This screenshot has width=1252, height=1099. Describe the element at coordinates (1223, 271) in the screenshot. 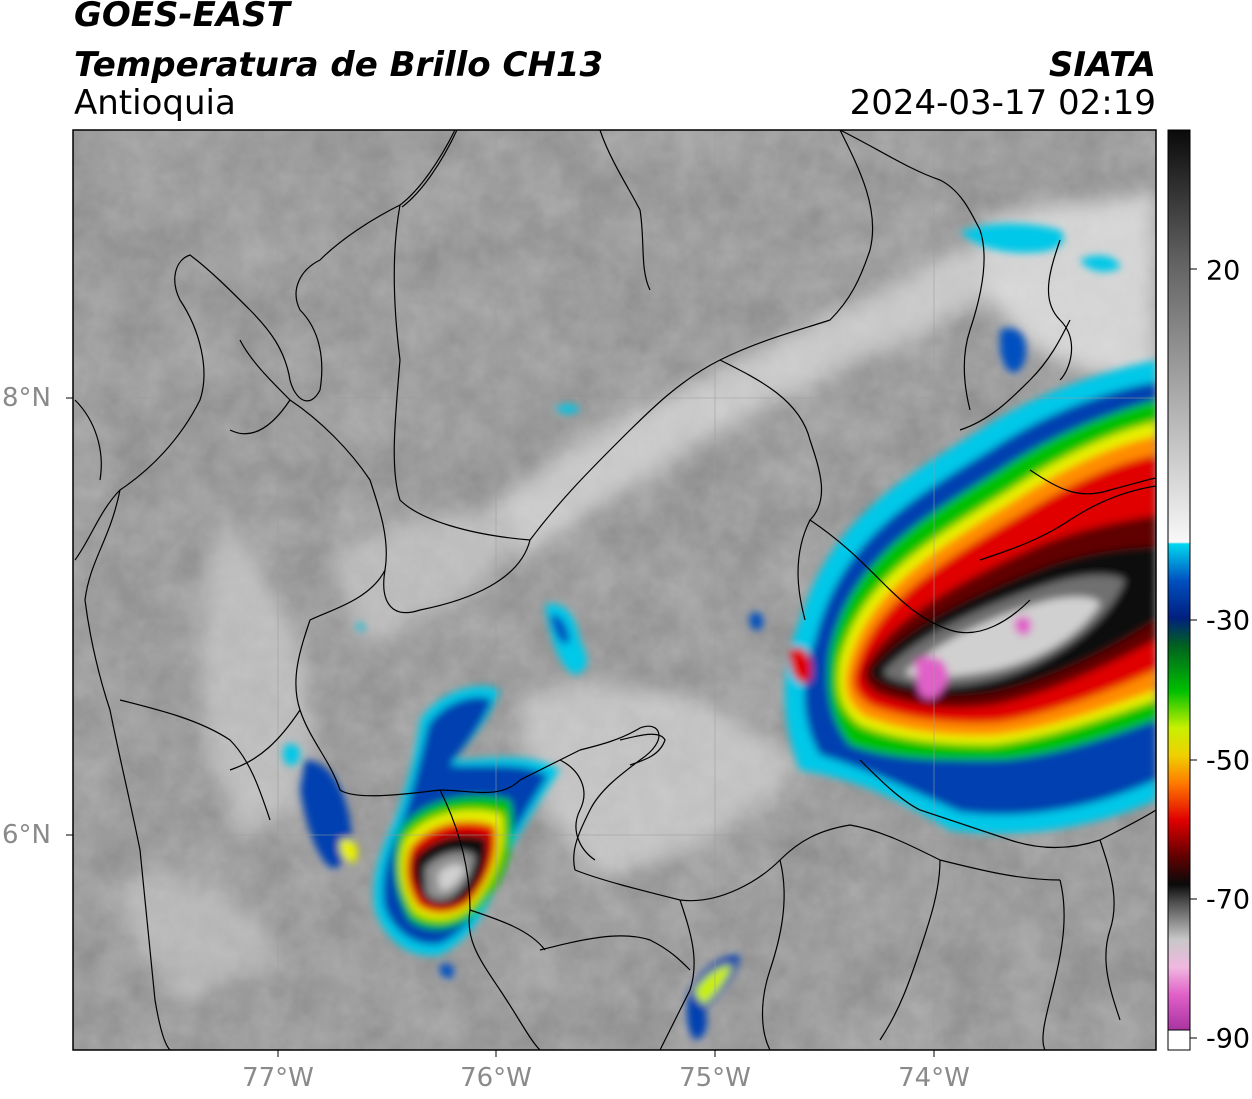

I see `colorbar-tick-label: 20` at that location.